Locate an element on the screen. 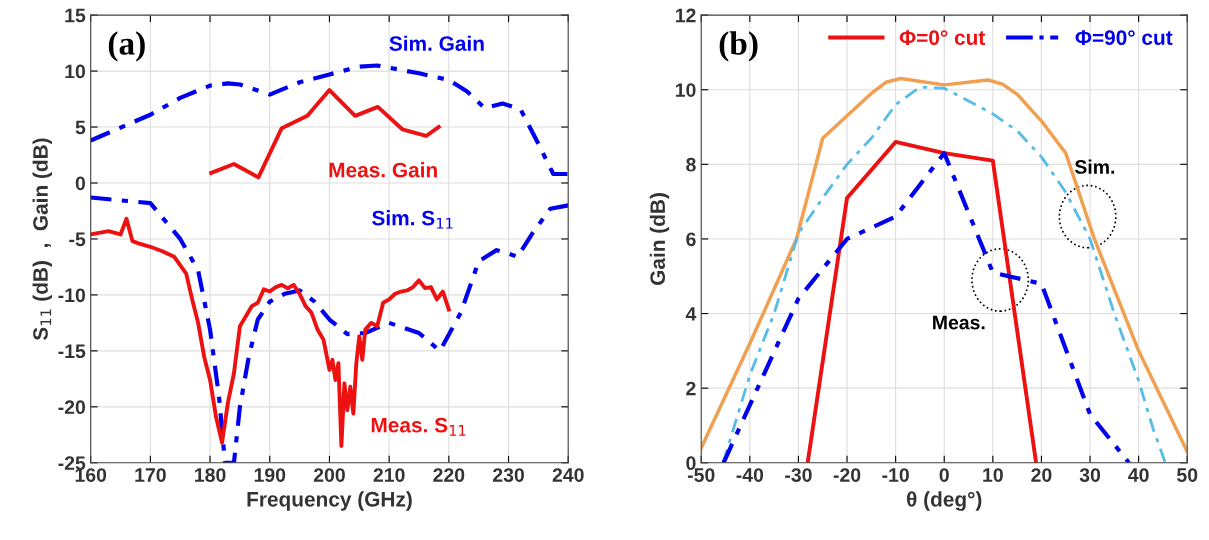 Image resolution: width=1209 pixels, height=540 pixels. x-tick-label: 210 is located at coordinates (389, 475).